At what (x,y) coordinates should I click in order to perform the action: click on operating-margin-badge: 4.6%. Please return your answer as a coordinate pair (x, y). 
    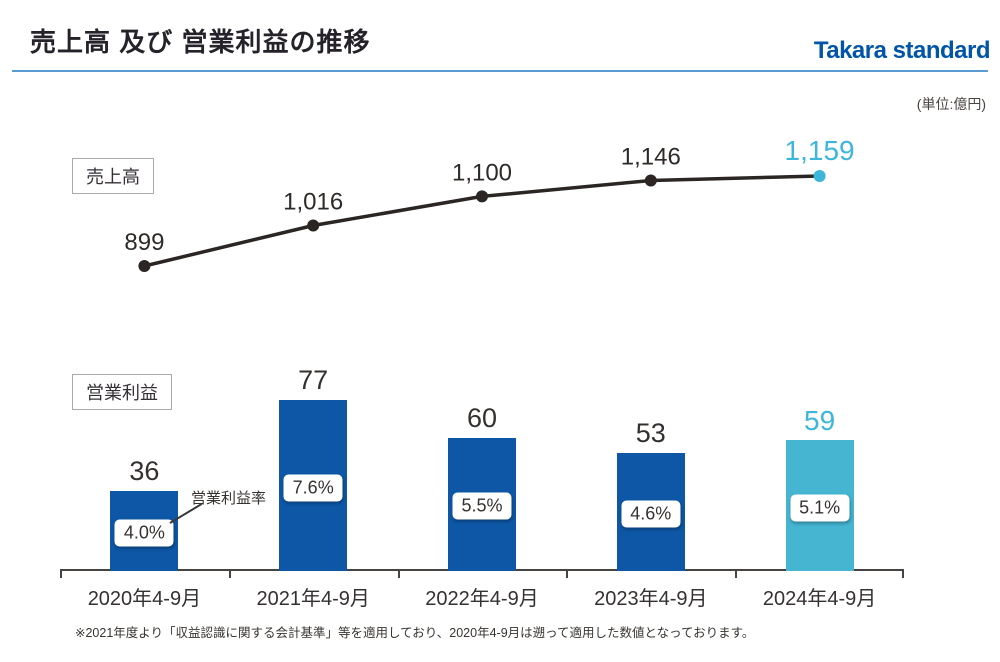
    Looking at the image, I should click on (651, 514).